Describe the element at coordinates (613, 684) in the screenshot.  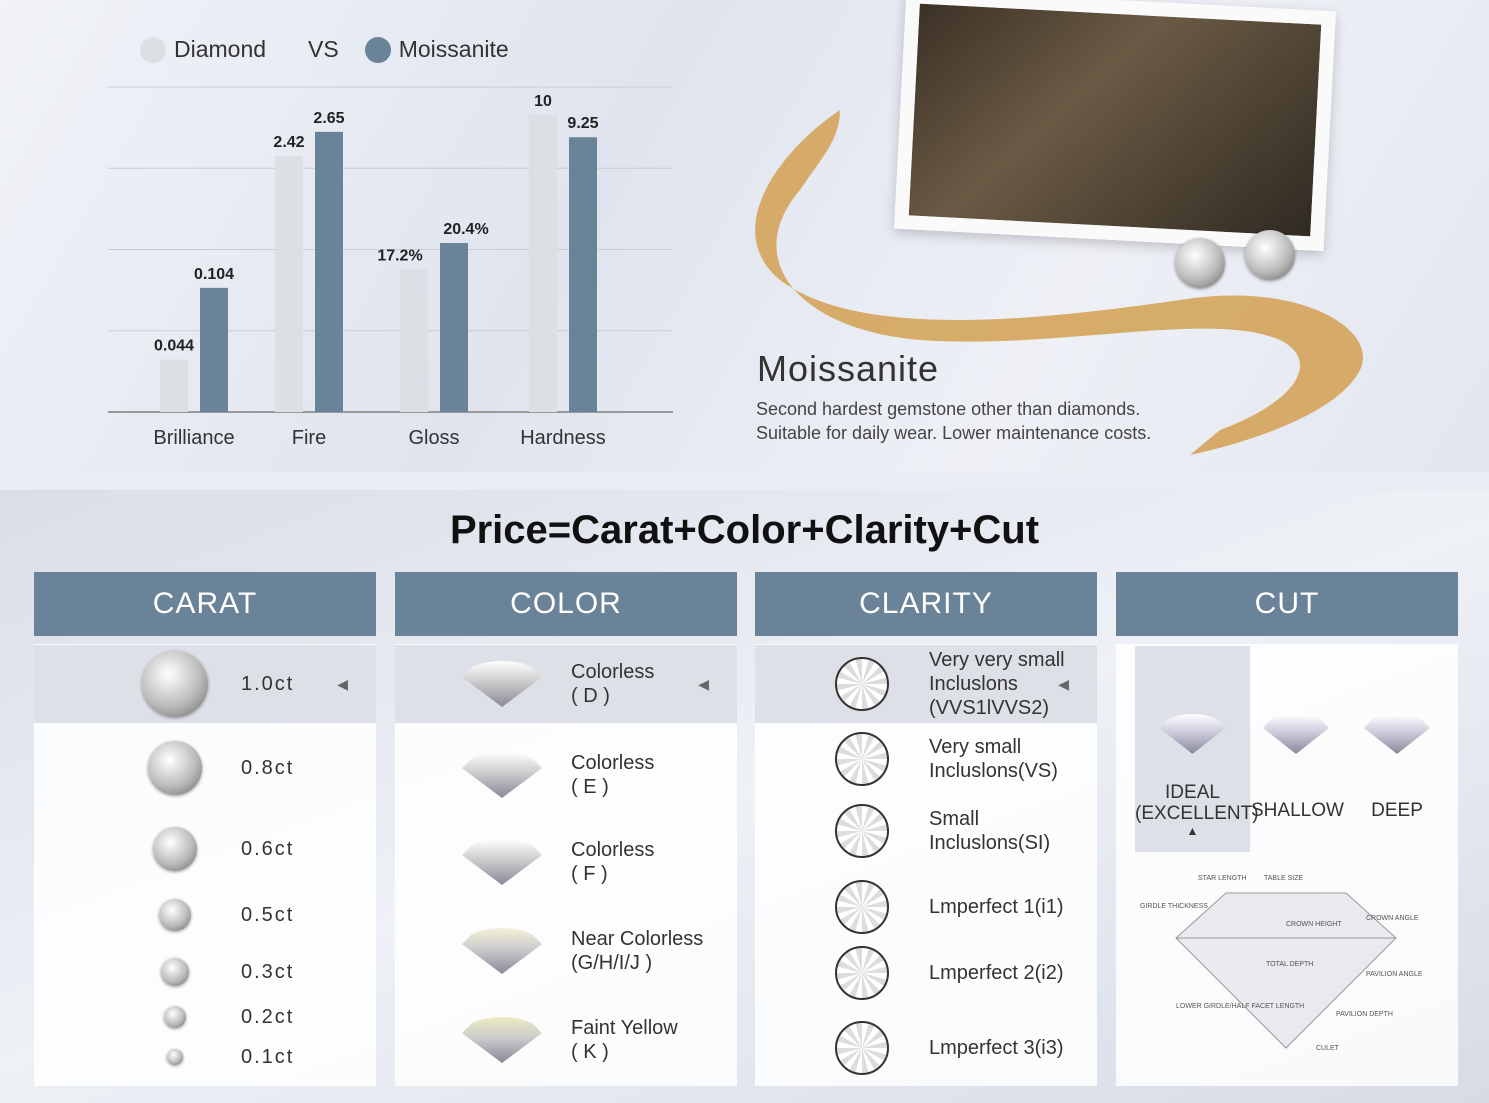
I see `option-label: Colorless( D )` at that location.